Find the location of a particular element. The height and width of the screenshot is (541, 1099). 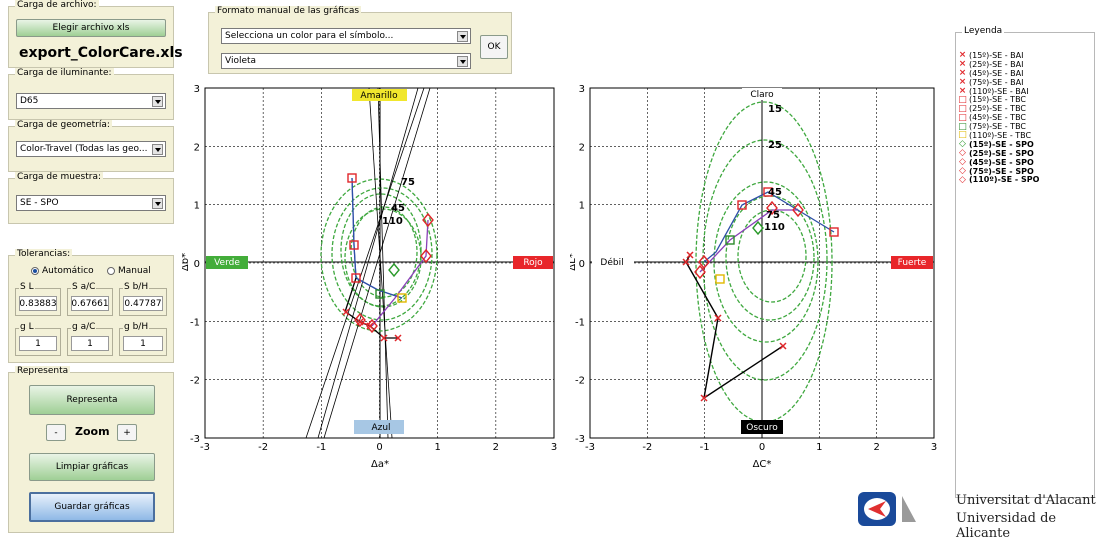

save-plots-button: Guardar gráficas is located at coordinates (92, 507).